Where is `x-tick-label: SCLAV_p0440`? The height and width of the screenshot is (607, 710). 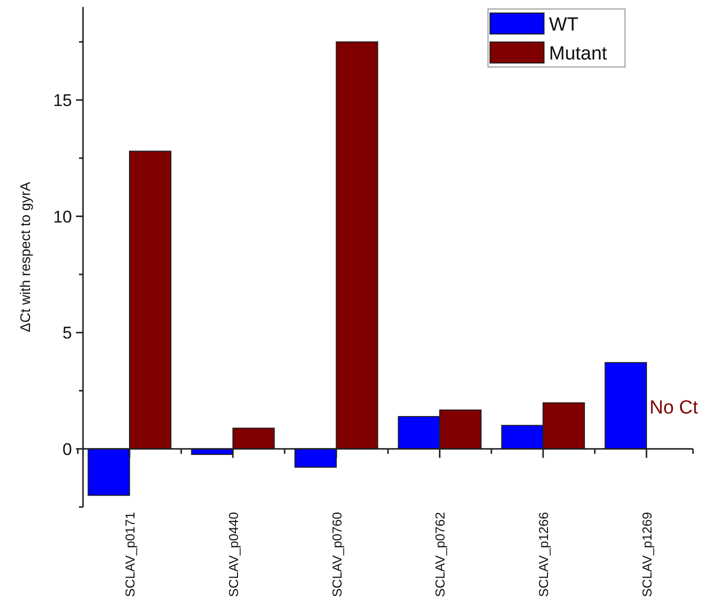
x-tick-label: SCLAV_p0440 is located at coordinates (233, 555).